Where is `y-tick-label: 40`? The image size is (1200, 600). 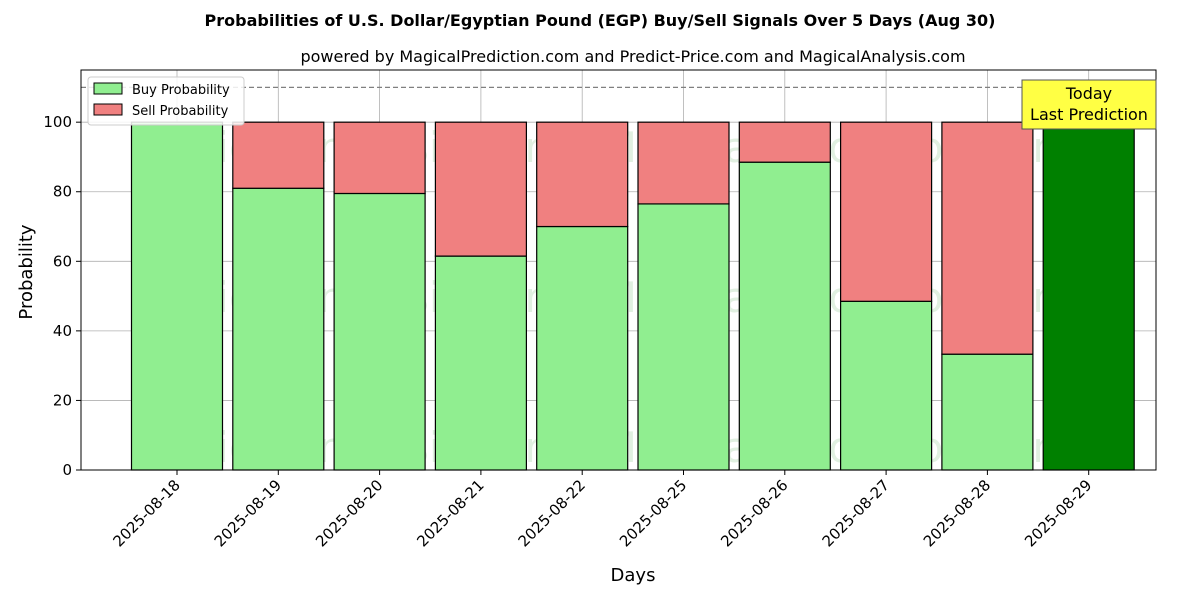 y-tick-label: 40 is located at coordinates (62, 331).